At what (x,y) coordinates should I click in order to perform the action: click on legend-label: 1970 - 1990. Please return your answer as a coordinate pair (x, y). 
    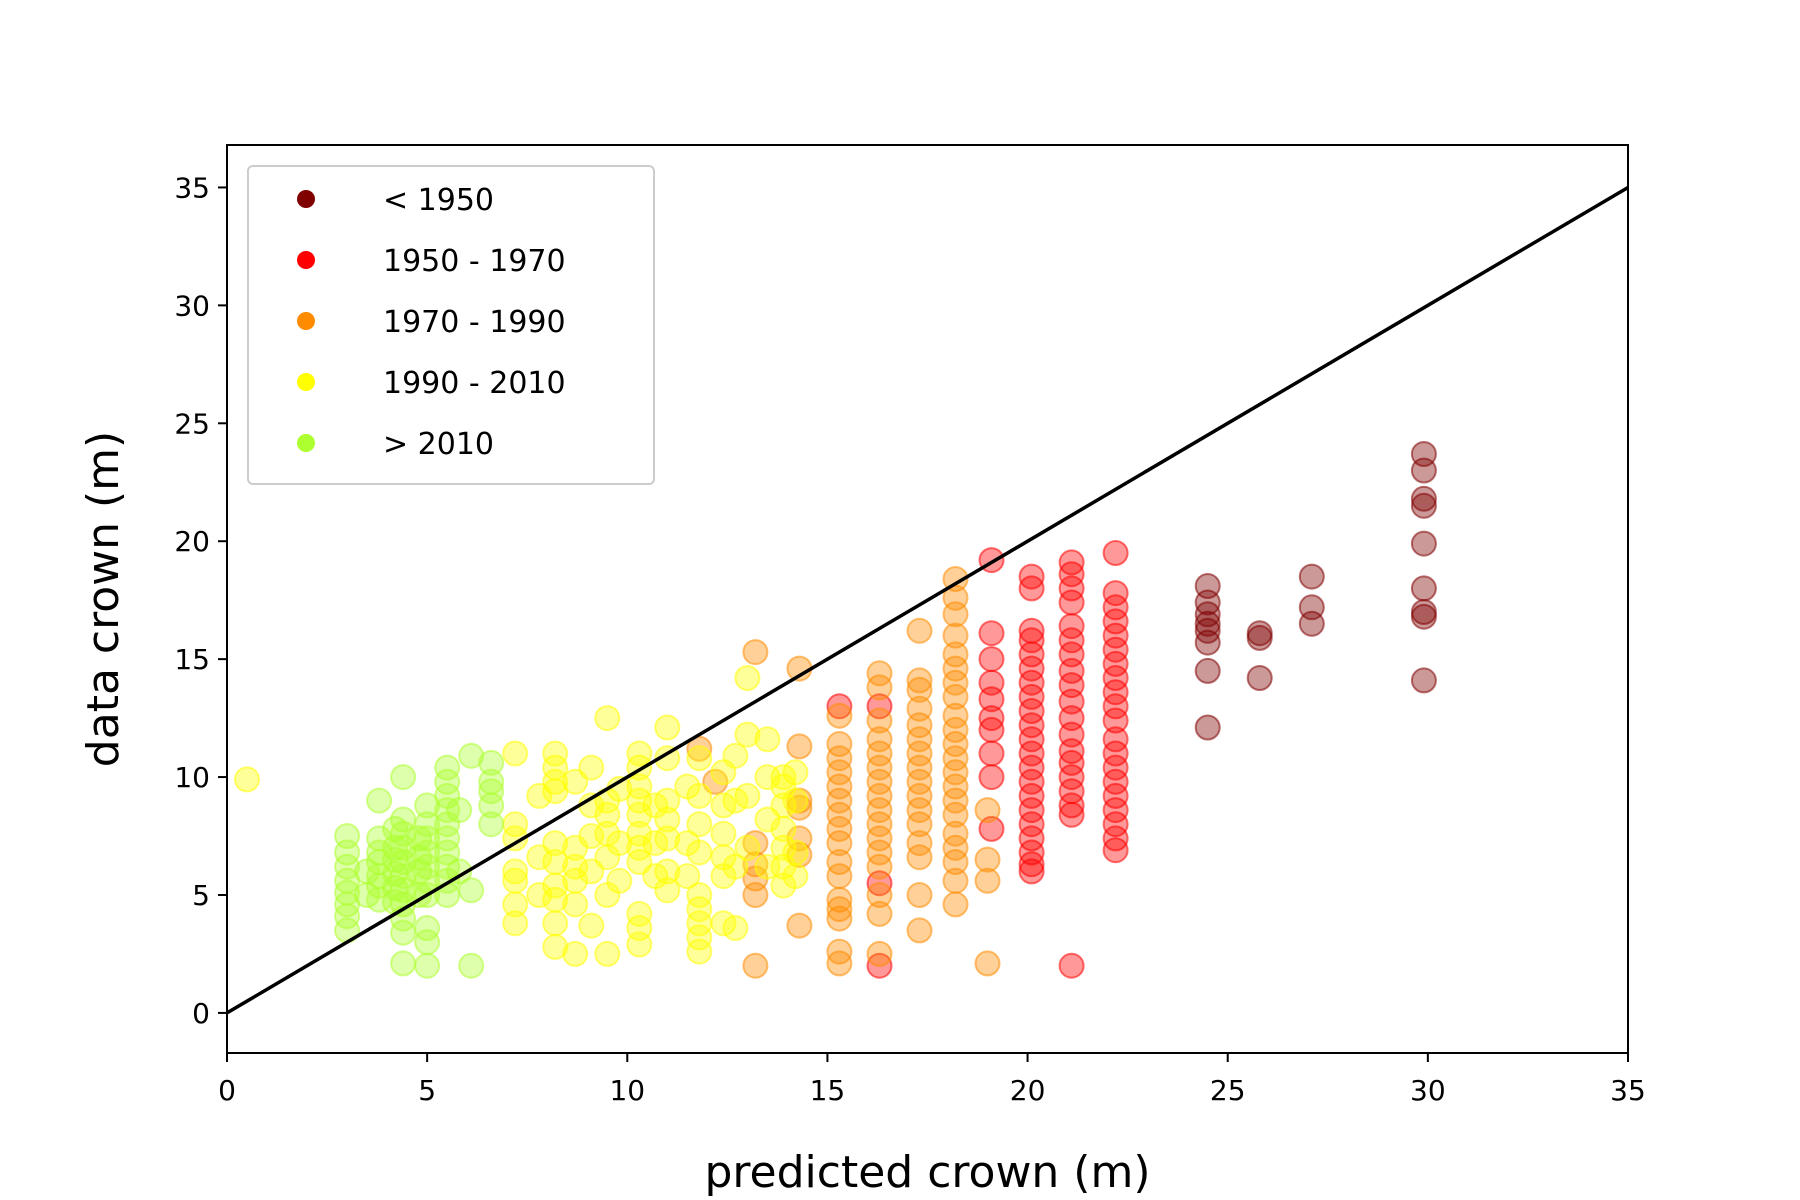
    Looking at the image, I should click on (474, 322).